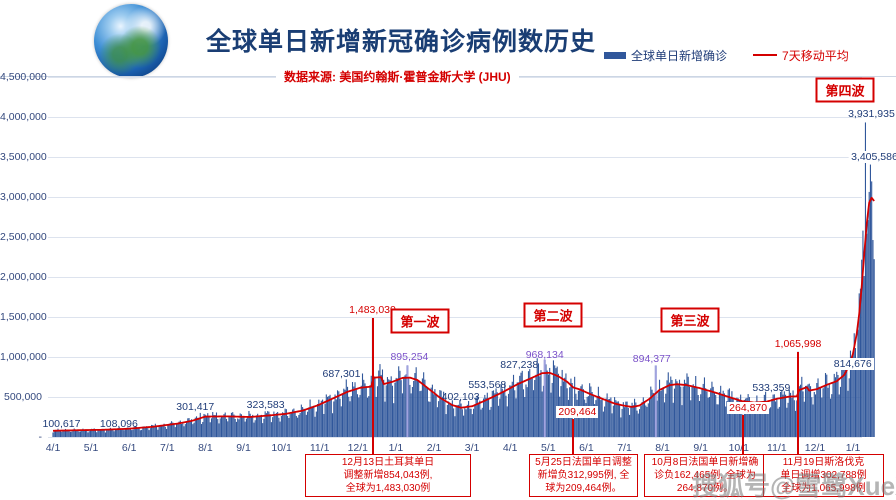 This screenshot has width=896, height=500. Describe the element at coordinates (487, 384) in the screenshot. I see `value-label: 553,568` at that location.